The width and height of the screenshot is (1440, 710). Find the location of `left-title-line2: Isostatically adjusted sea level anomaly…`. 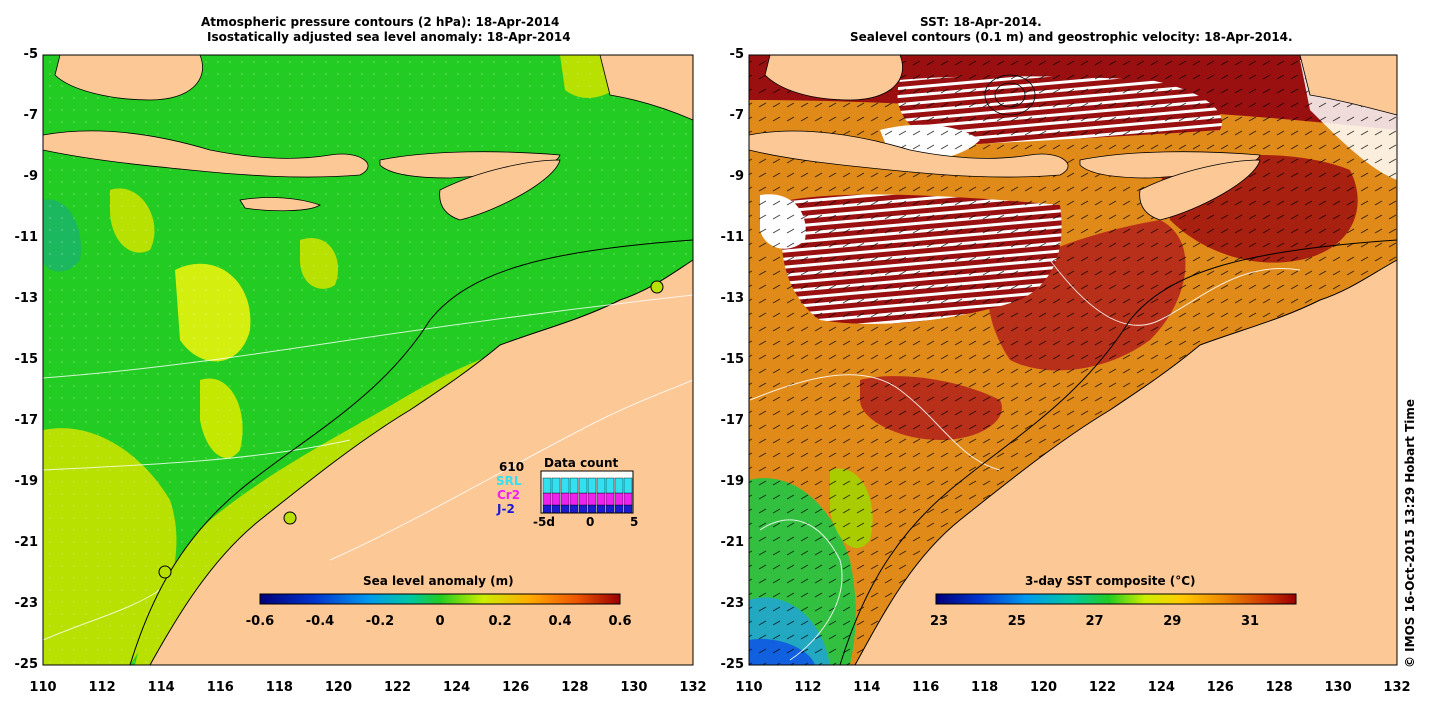

left-title-line2: Isostatically adjusted sea level anomaly… is located at coordinates (389, 37).